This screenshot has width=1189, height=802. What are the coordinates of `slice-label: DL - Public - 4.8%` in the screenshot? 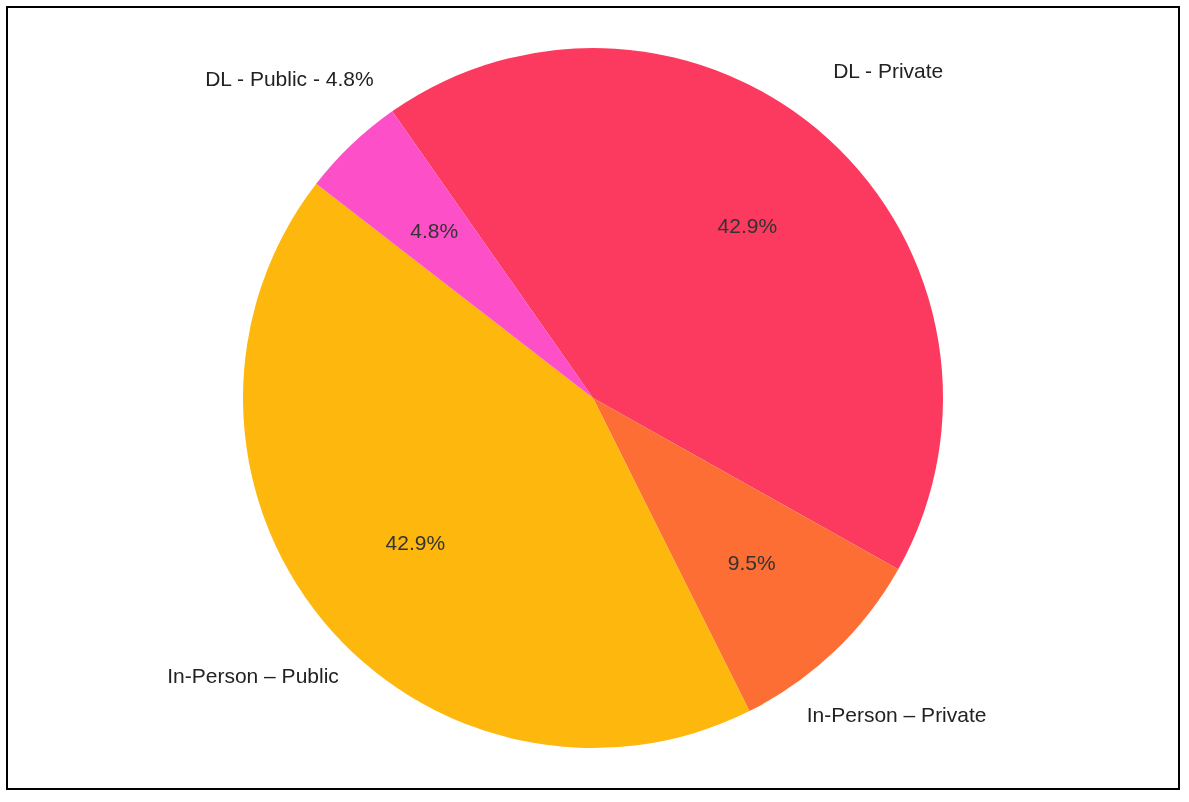 It's located at (289, 78).